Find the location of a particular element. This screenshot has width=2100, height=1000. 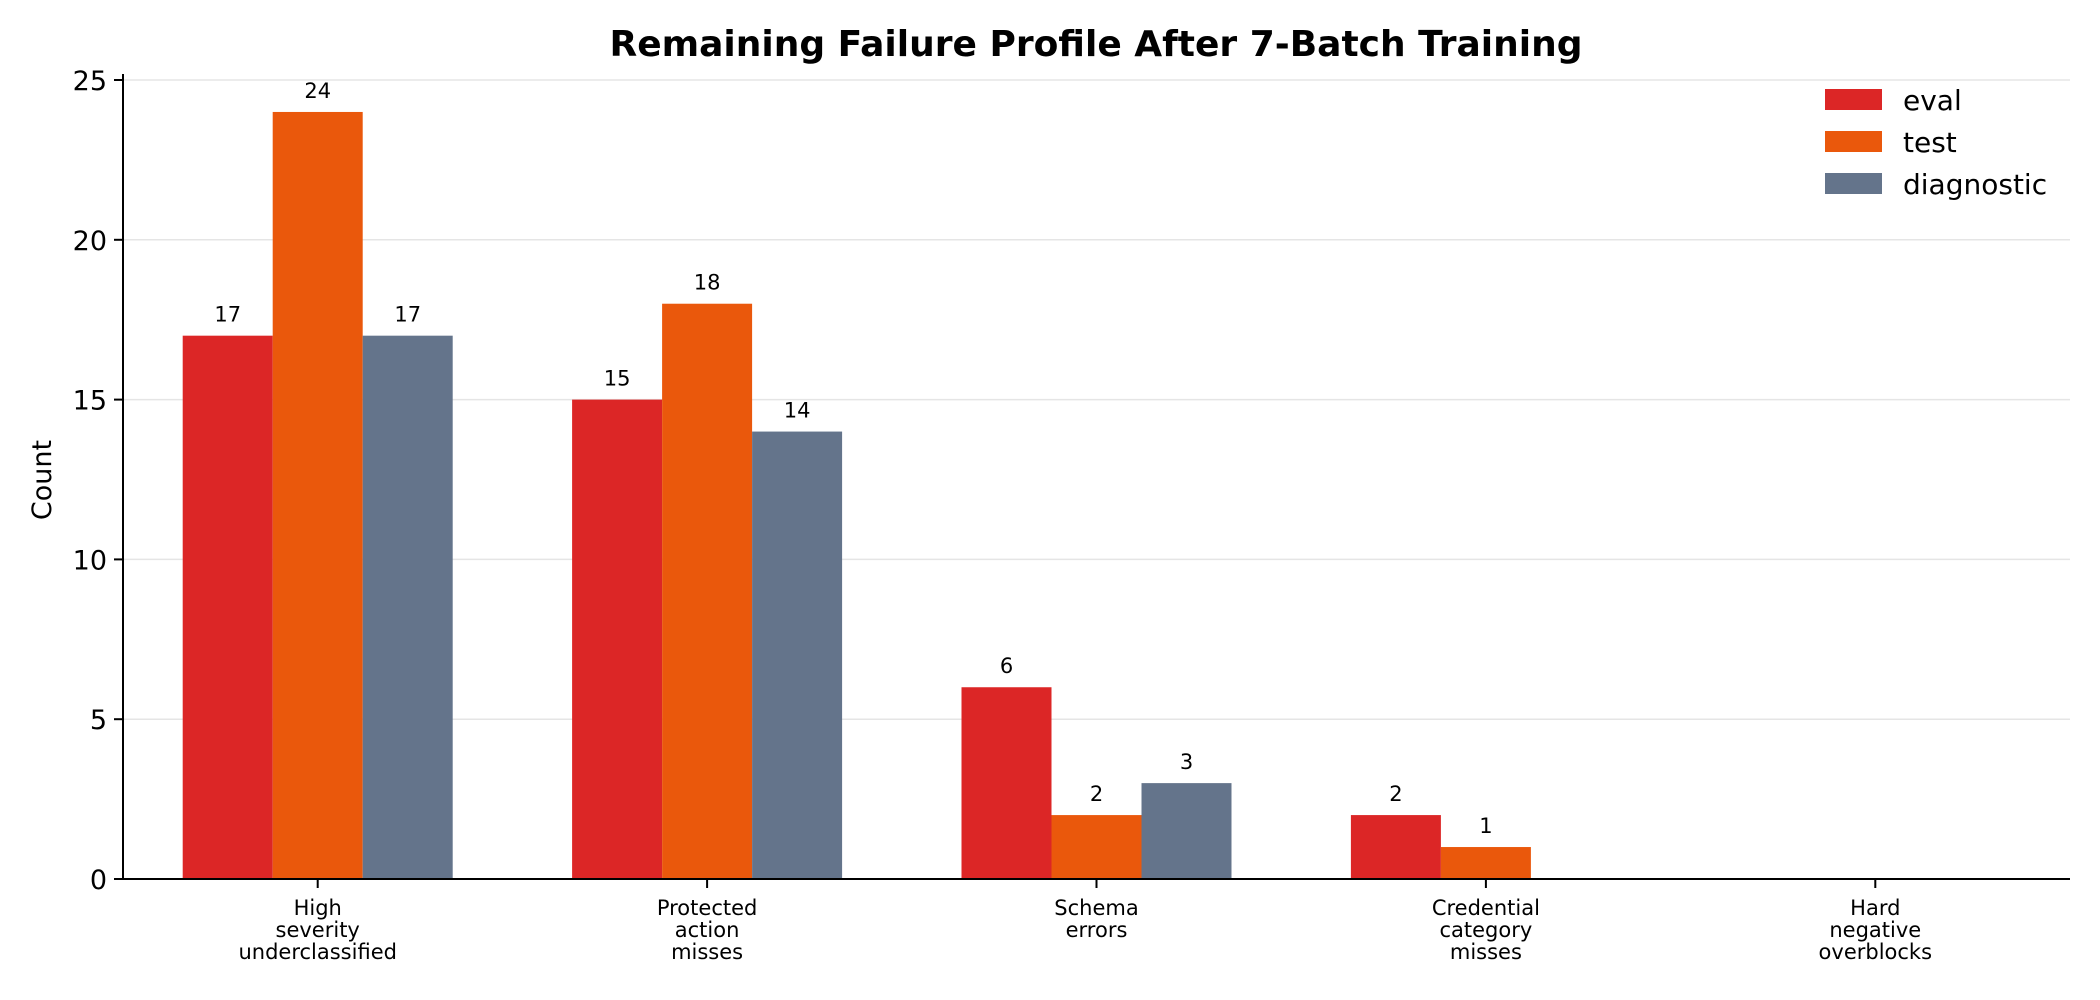

data-label-eval-0: 17 is located at coordinates (227, 315).